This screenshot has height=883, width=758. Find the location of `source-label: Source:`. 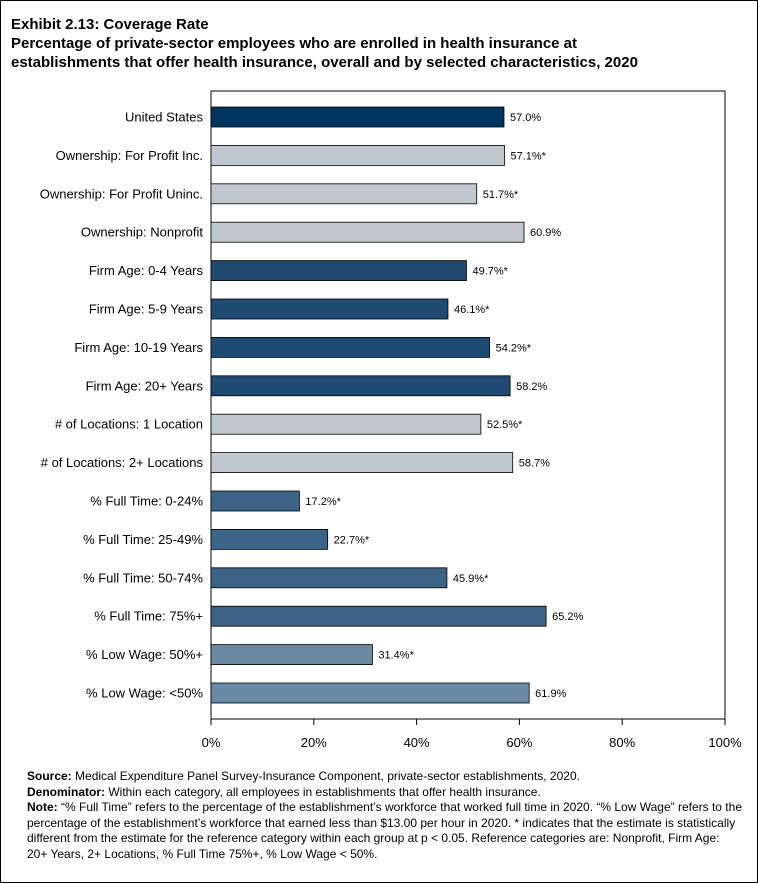

source-label: Source: is located at coordinates (49, 776).